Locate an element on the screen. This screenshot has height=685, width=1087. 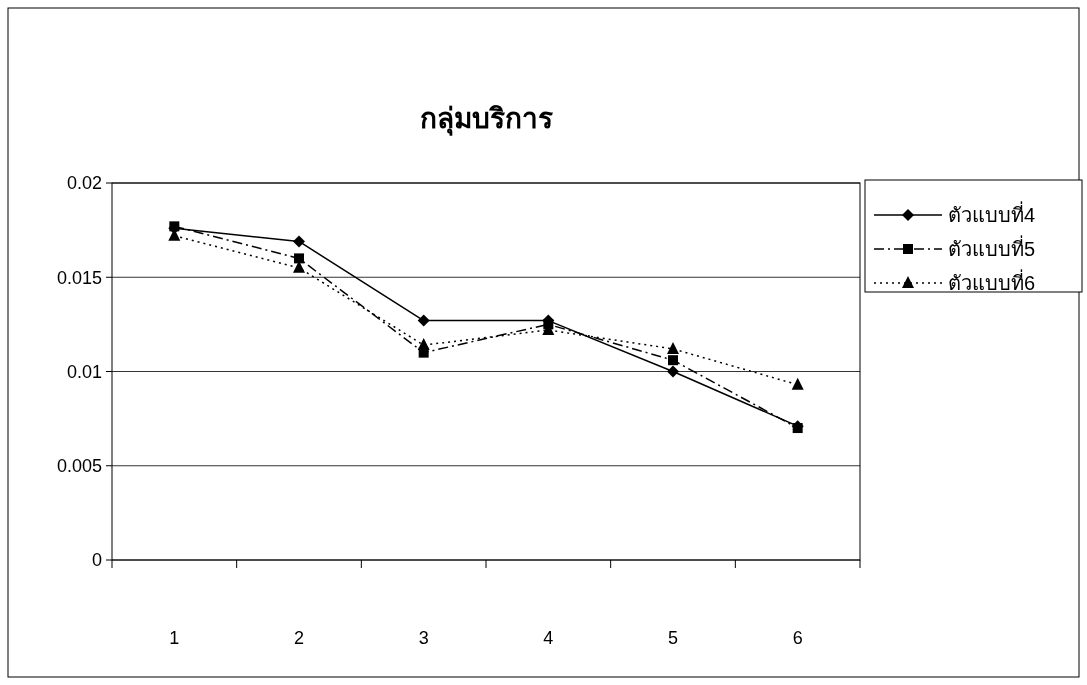
x-tick-label: 4 is located at coordinates (548, 638).